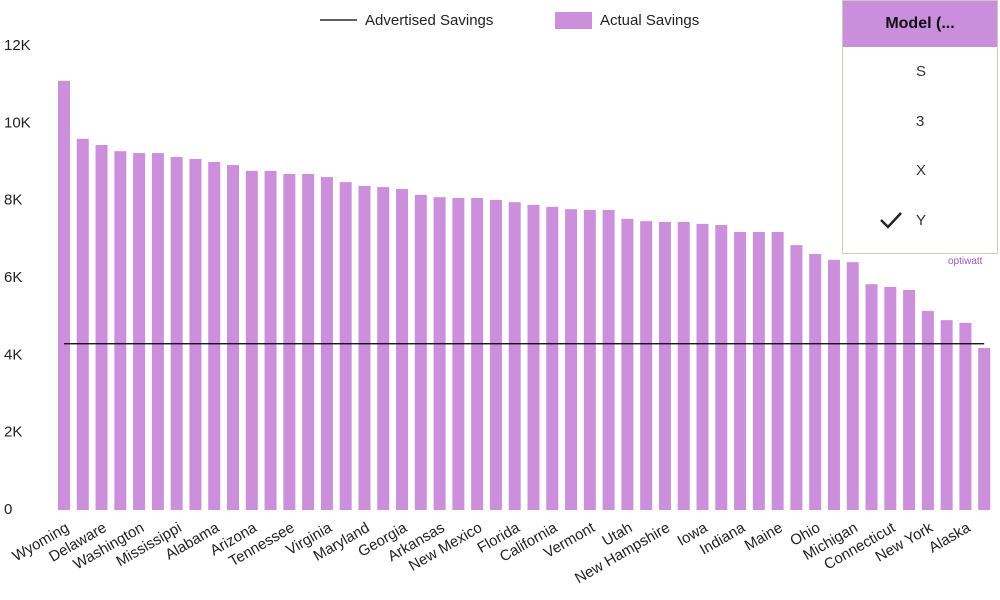 The height and width of the screenshot is (600, 1000). Describe the element at coordinates (17, 122) in the screenshot. I see `y-tick-label: 10K` at that location.